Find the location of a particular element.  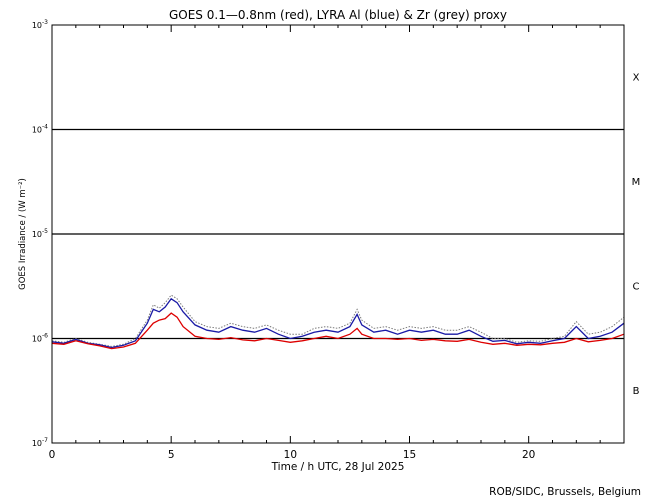

x-tick-label-2: 10 is located at coordinates (290, 455).